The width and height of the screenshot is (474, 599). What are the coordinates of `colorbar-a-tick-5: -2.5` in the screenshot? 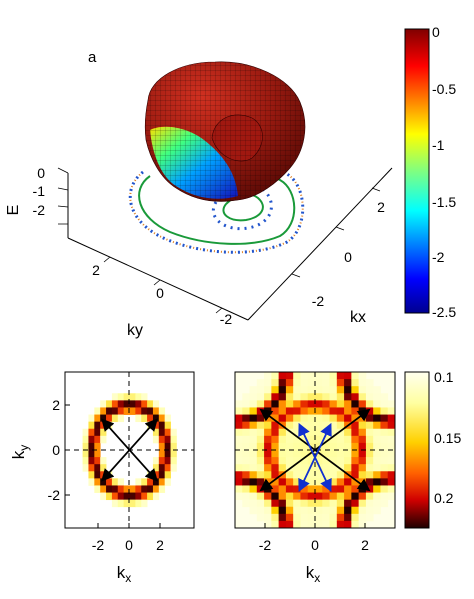 It's located at (444, 312).